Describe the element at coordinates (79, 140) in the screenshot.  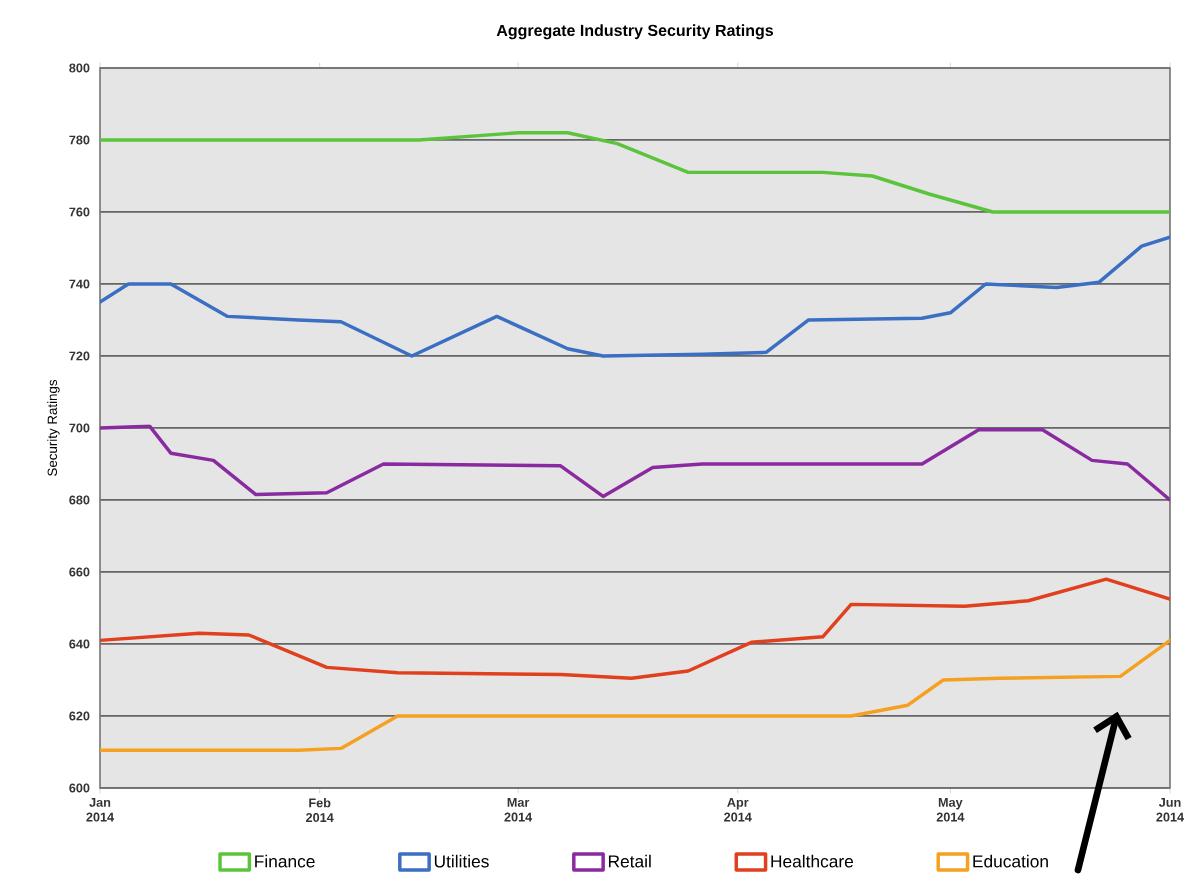
I see `y-tick-label: 780` at that location.